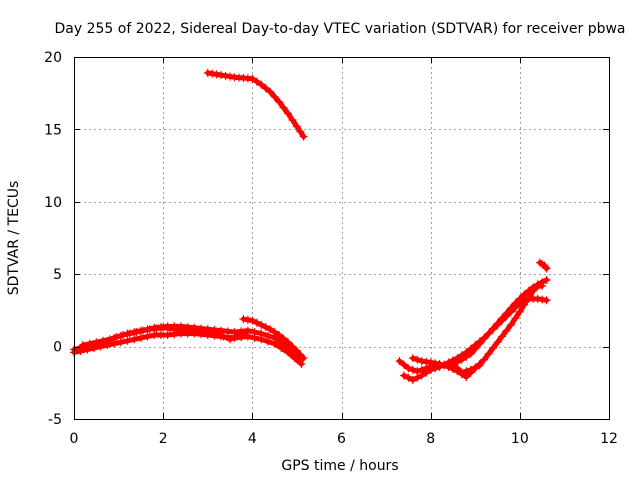 The width and height of the screenshot is (640, 480). I want to click on y-tick-label: 0, so click(57, 348).